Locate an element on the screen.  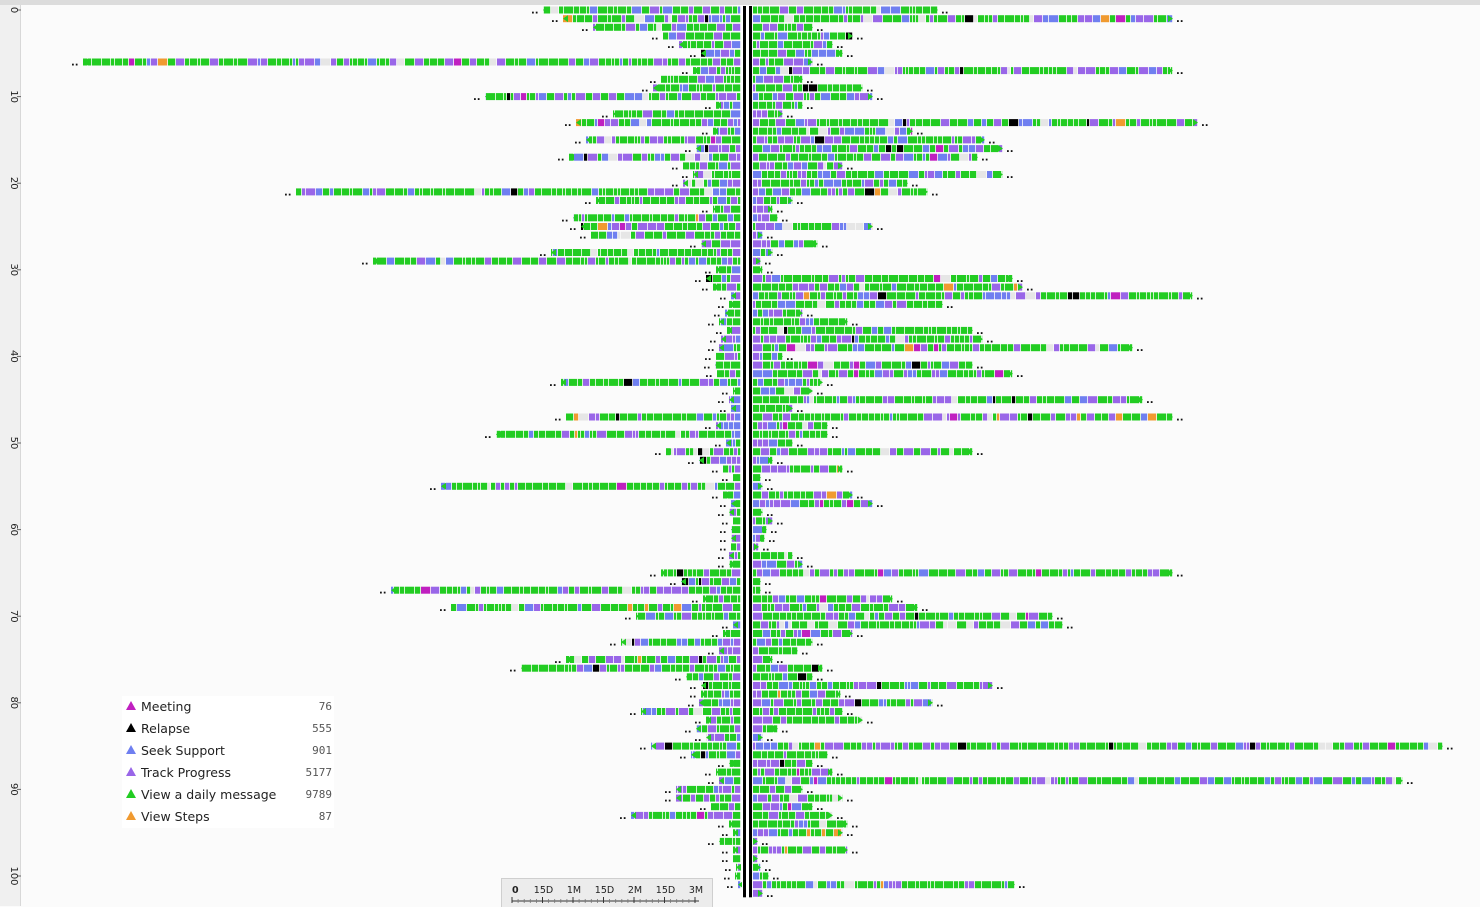
sequence-row-7-right: .. is located at coordinates (968, 71).